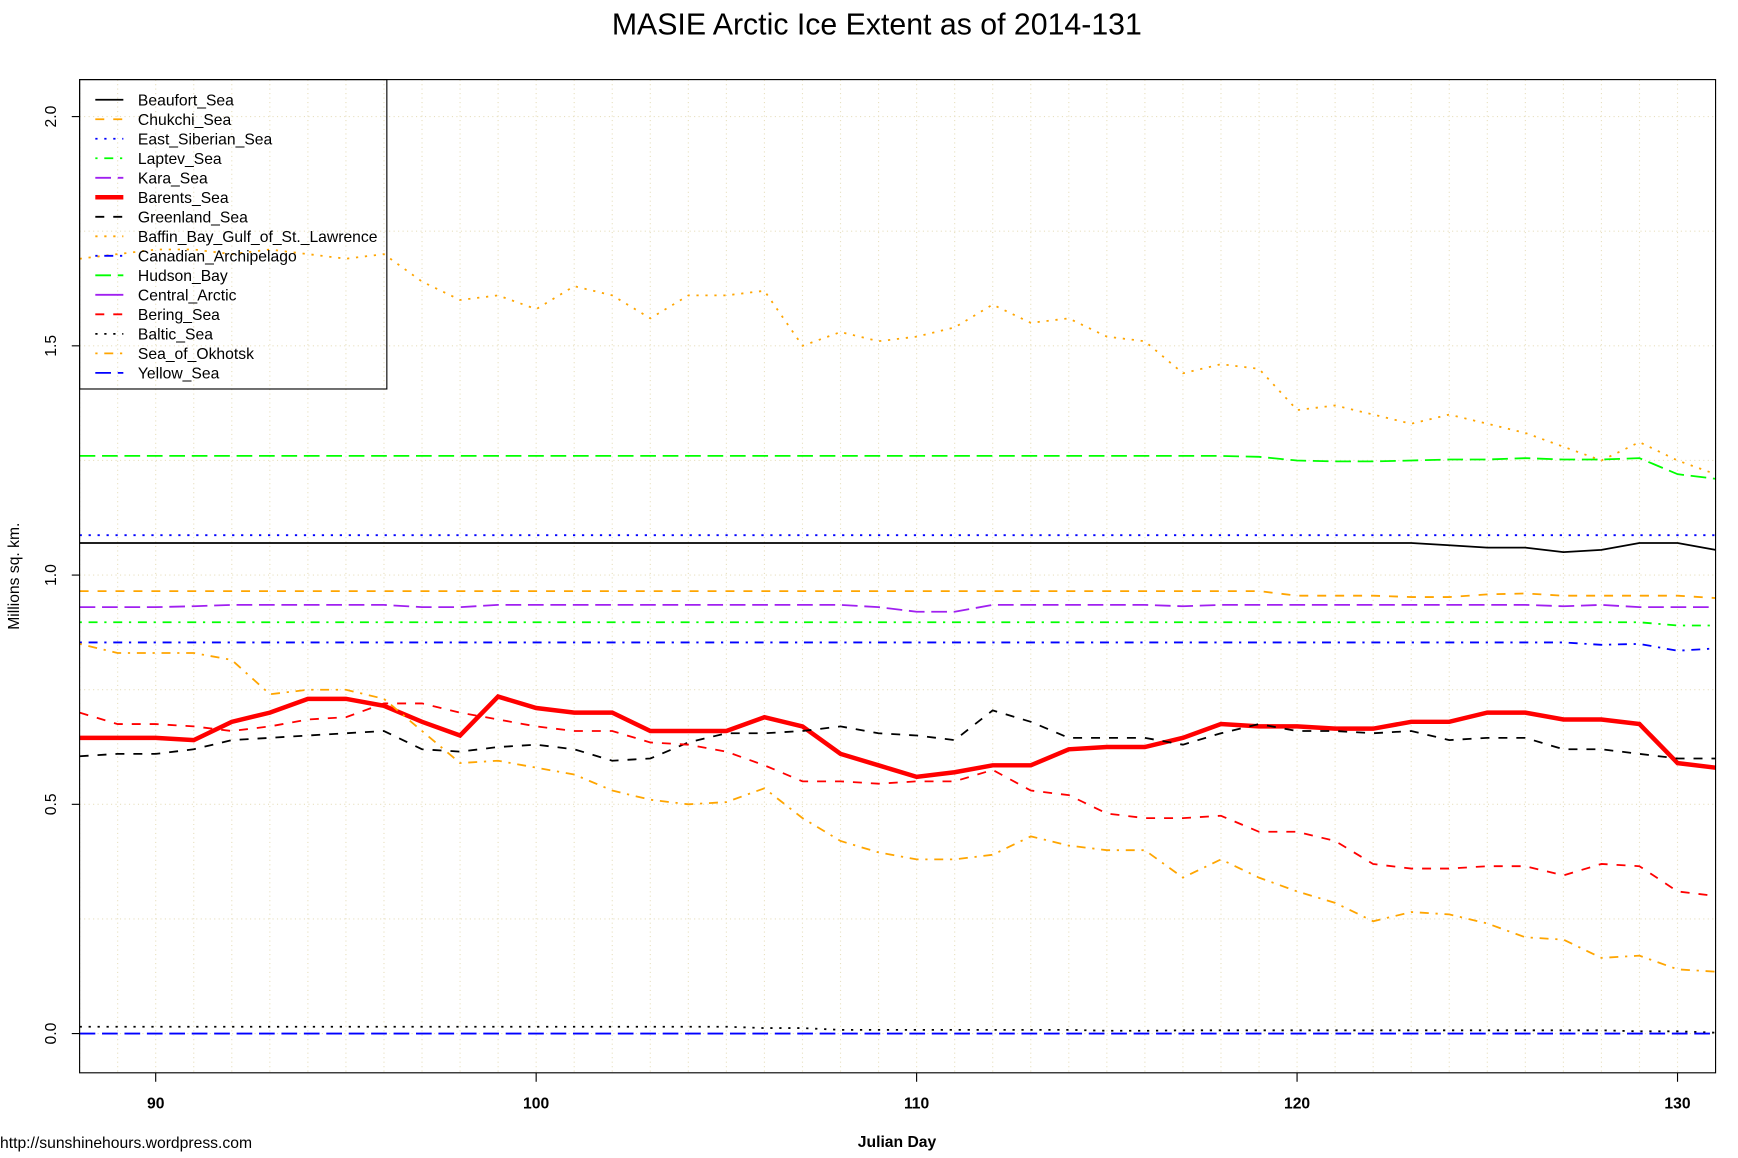 This screenshot has width=1738, height=1158. I want to click on legend-label: Bering_Sea, so click(179, 315).